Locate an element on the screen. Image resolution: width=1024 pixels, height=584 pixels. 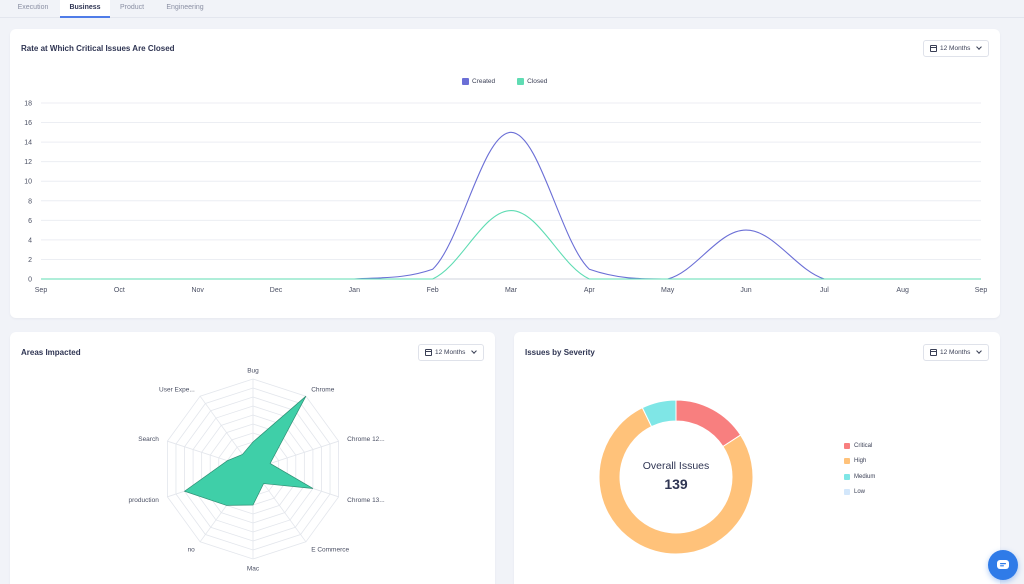
legend-label: Low is located at coordinates (860, 492).